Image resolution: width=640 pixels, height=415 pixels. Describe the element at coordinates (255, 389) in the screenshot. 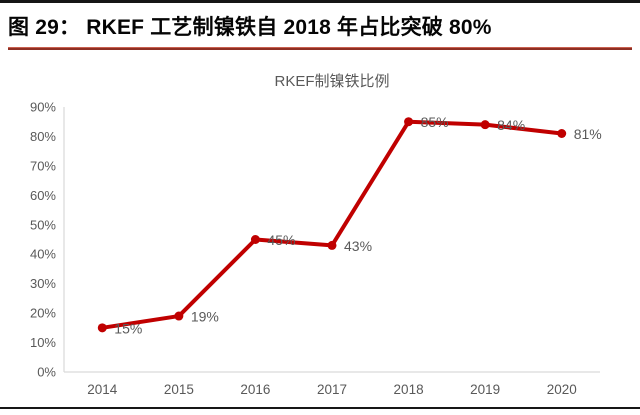

I see `x-tick-label: 2016` at that location.